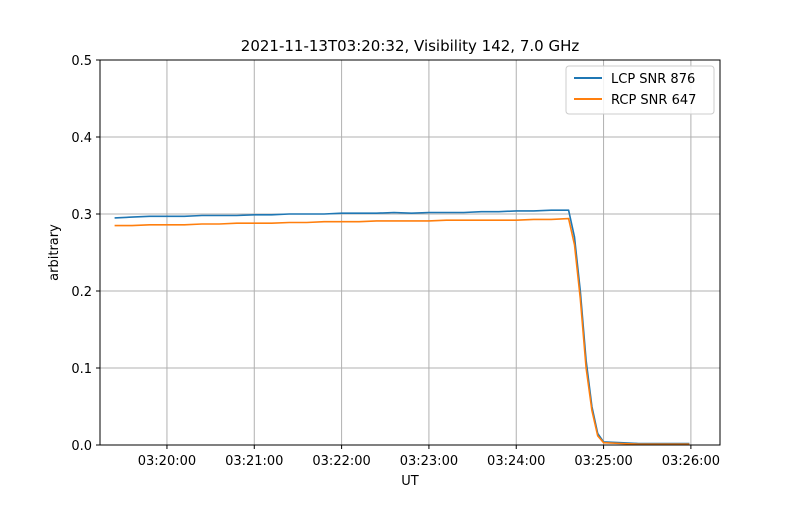  What do you see at coordinates (653, 79) in the screenshot?
I see `legend-label-1: LCP SNR 876` at bounding box center [653, 79].